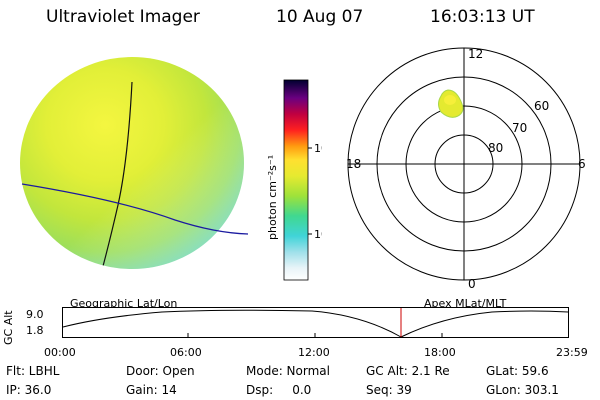 The image size is (600, 400). Describe the element at coordinates (314, 352) in the screenshot. I see `x-tick-label-2: 12:00` at that location.